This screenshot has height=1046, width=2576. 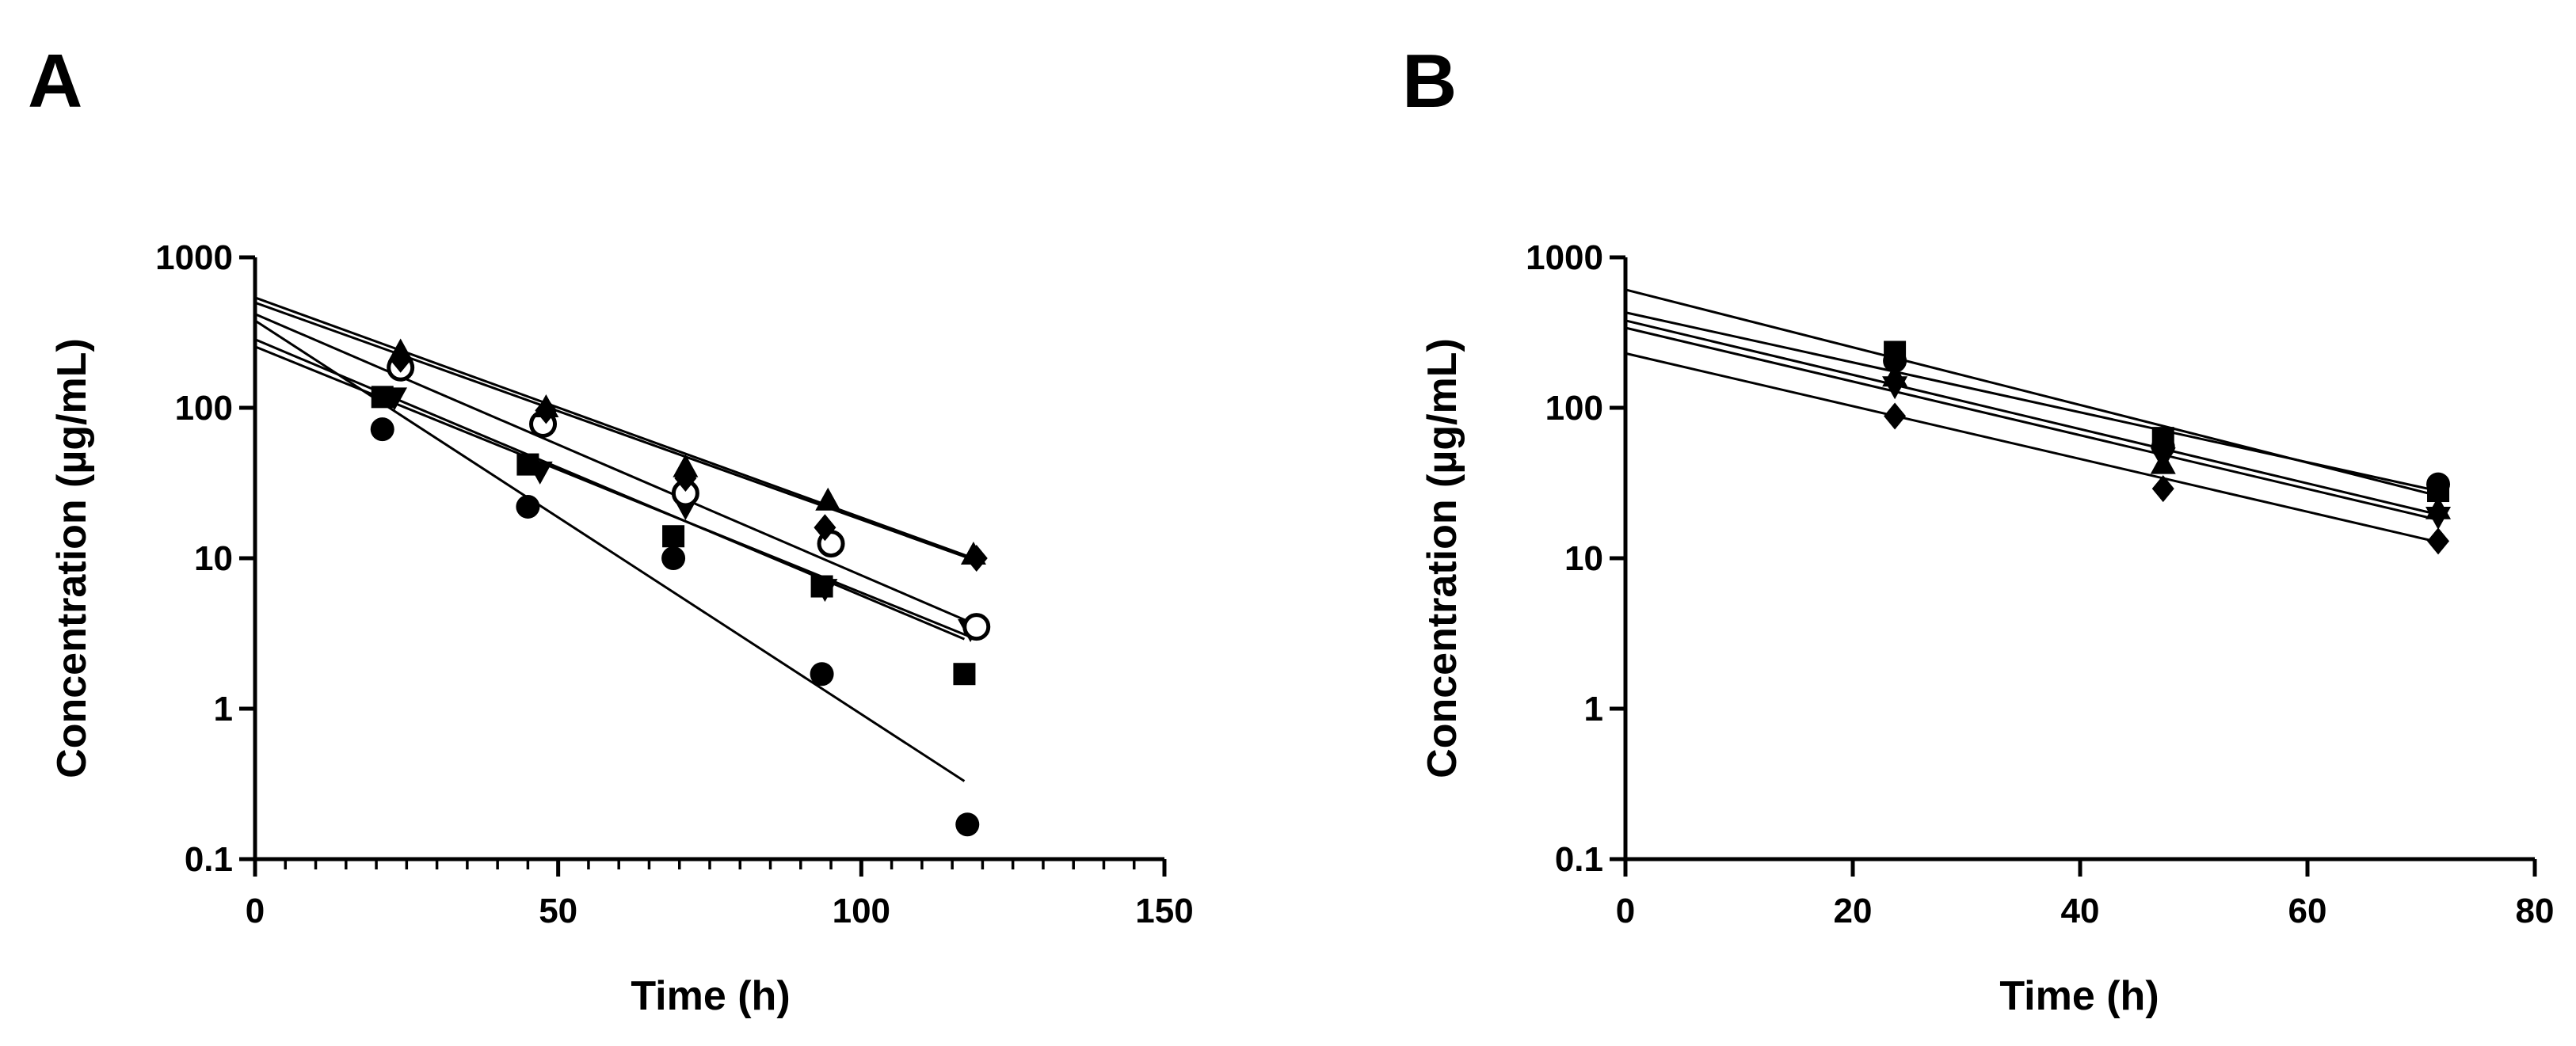 I want to click on panel-b-y-tick-label: 0.1, so click(x=1579, y=860).